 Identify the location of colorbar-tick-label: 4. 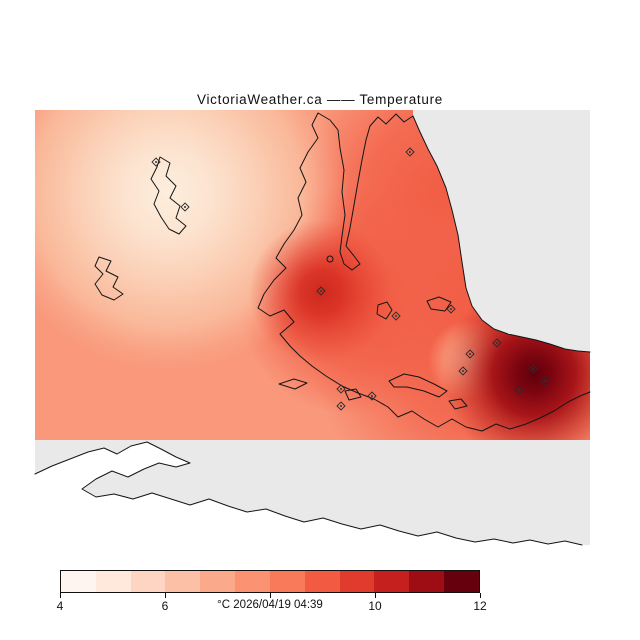
(60, 606).